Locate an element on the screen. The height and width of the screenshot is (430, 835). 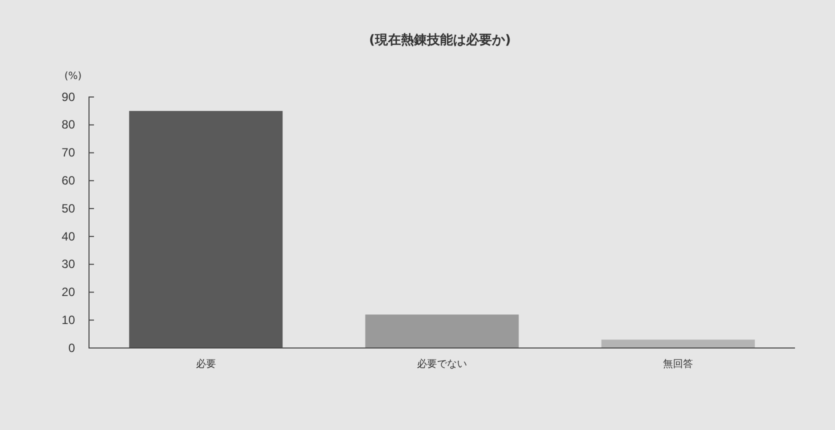
y-tick-label: 20 is located at coordinates (69, 292).